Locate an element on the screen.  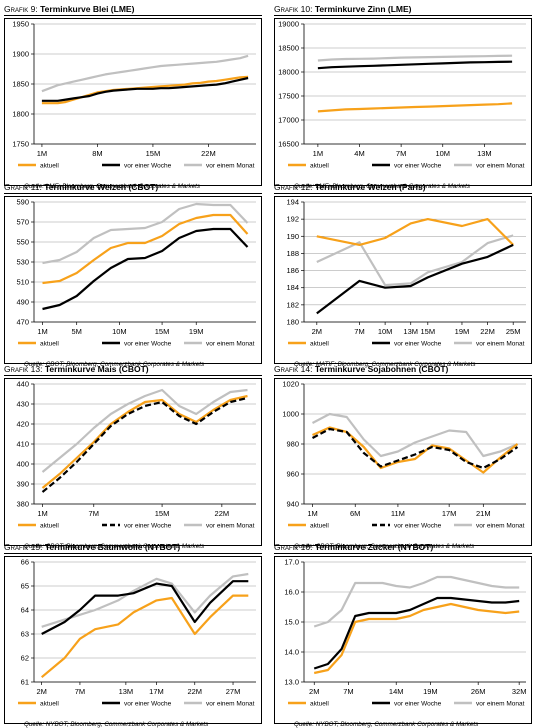
chart-title: Grafik 11: Terminkurve Weizen (CBOT) is located at coordinates (81, 187).